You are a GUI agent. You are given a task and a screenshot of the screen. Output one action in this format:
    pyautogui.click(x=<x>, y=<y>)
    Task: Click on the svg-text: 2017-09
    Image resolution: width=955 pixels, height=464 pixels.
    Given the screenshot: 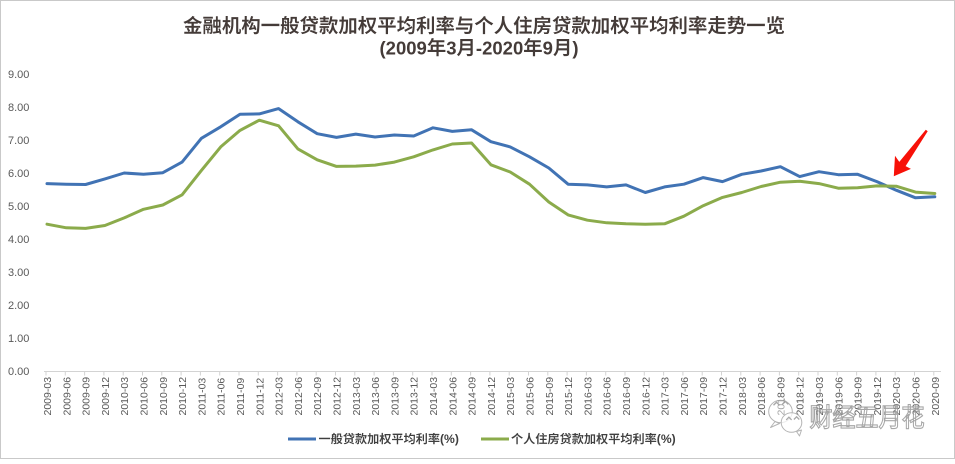 What is the action you would take?
    pyautogui.click(x=704, y=396)
    